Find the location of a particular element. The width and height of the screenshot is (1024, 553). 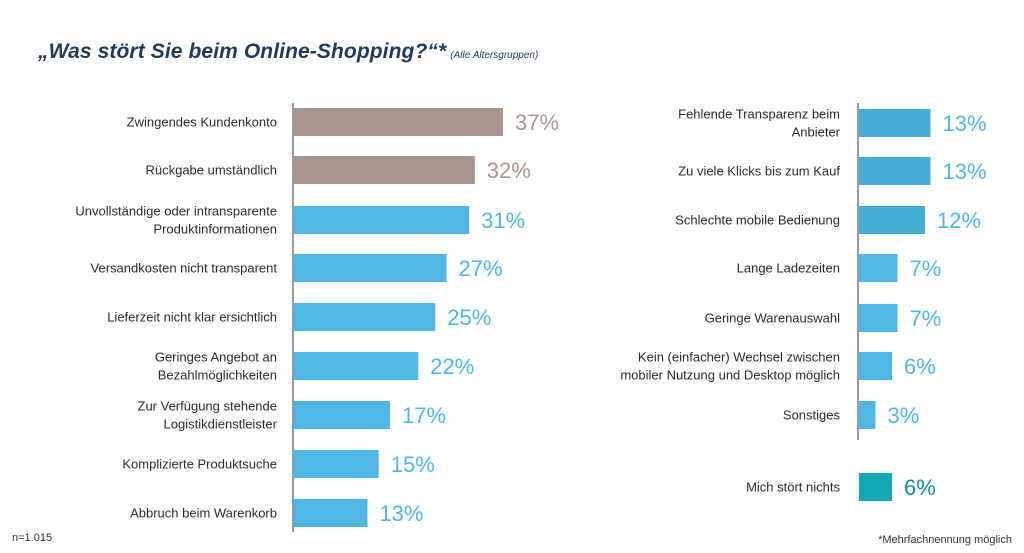

right-category-label-4: Lange Ladezeiten is located at coordinates (788, 268).